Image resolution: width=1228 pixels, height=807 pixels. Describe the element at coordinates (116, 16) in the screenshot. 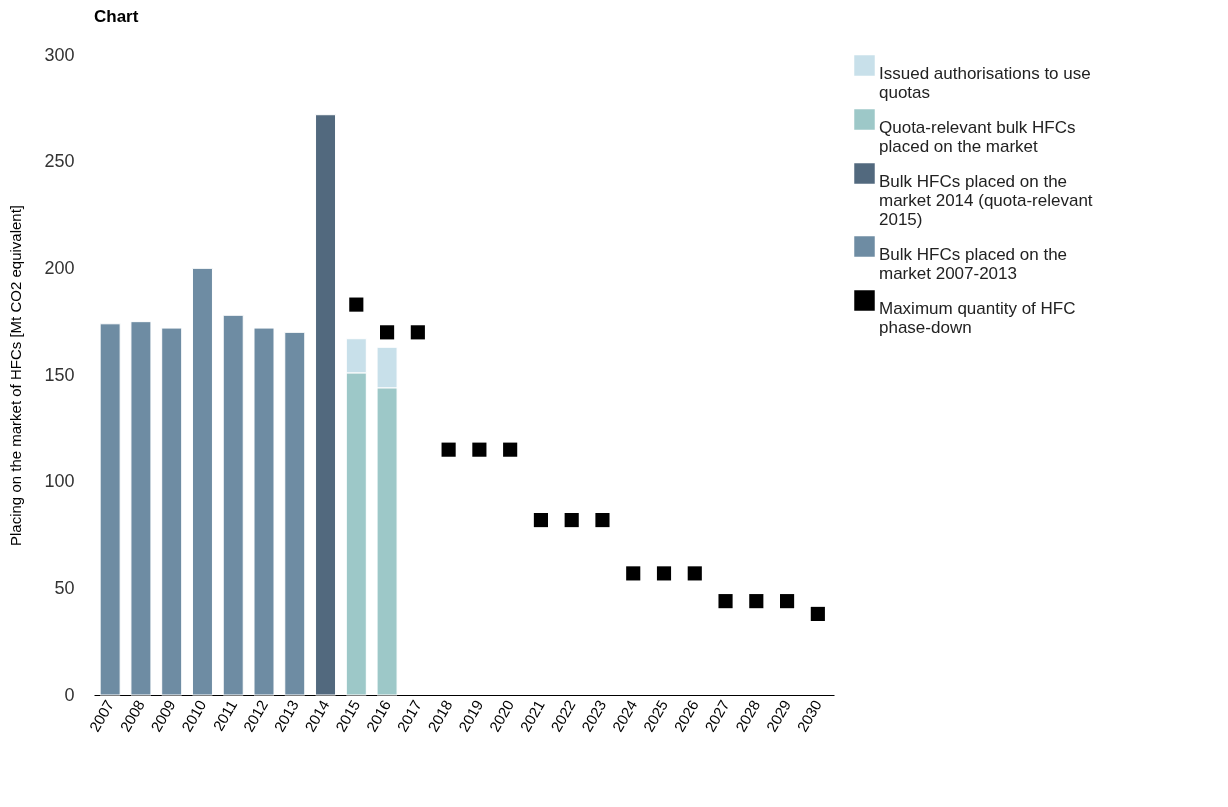

I see `chart-title: Chart` at that location.